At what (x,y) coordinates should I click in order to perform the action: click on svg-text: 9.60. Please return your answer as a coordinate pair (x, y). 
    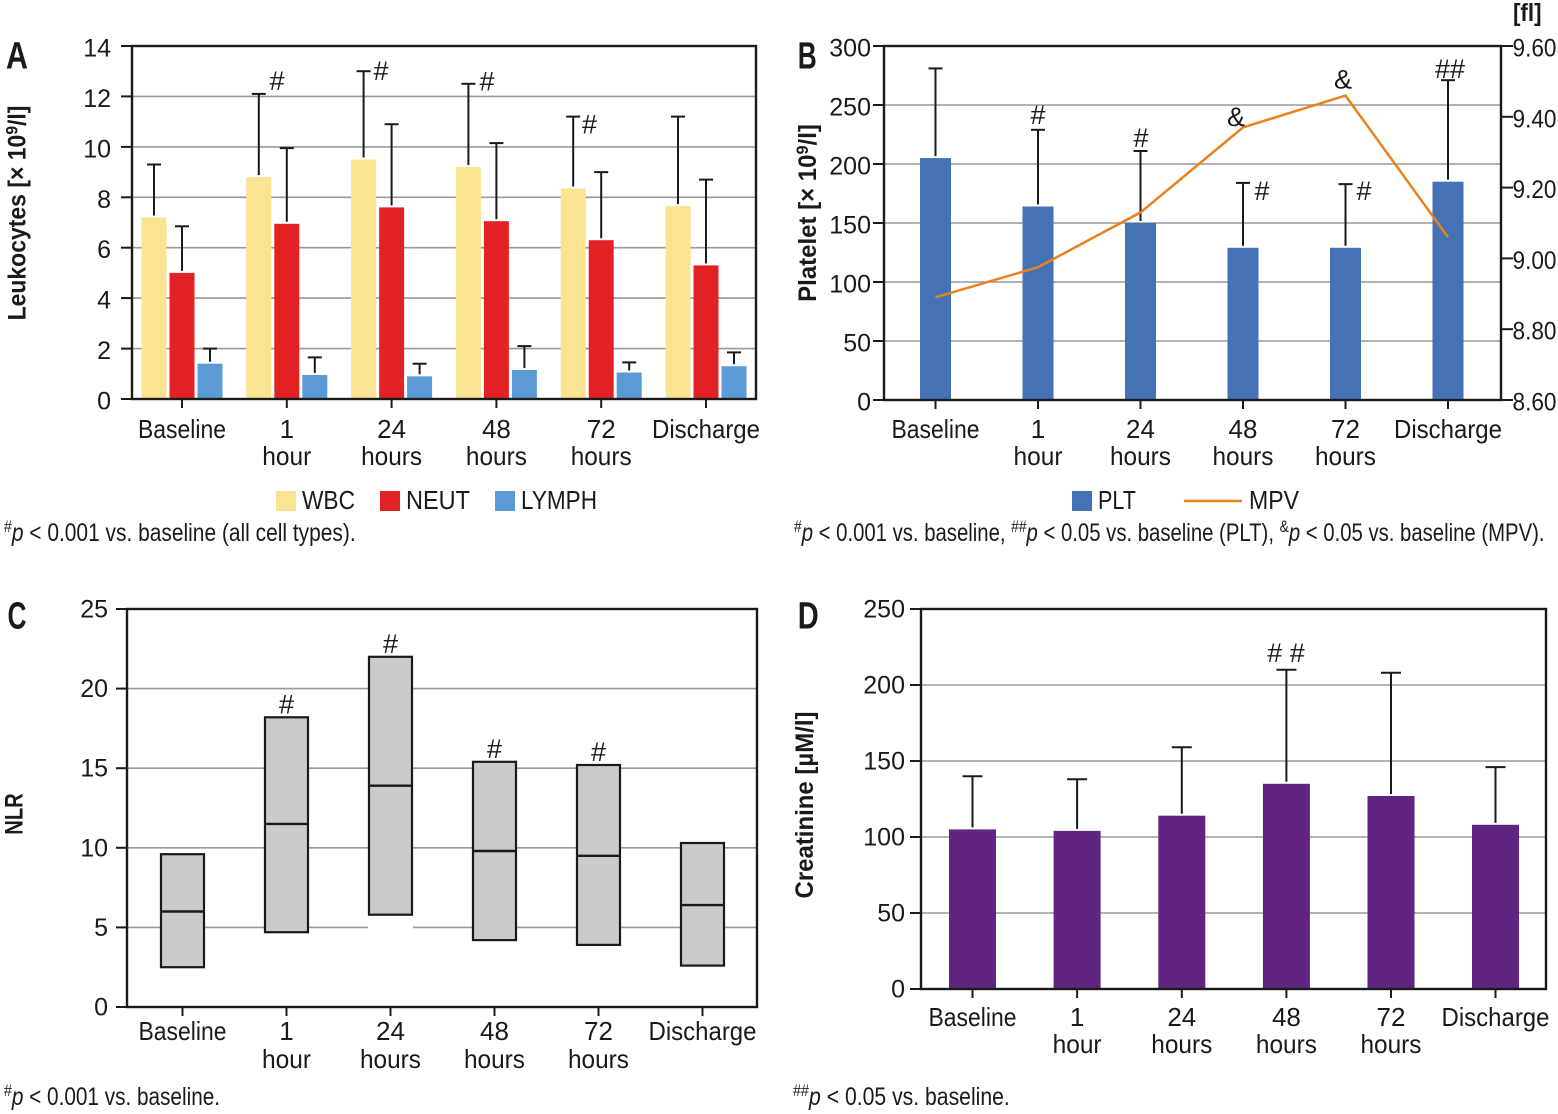
    Looking at the image, I should click on (1535, 49).